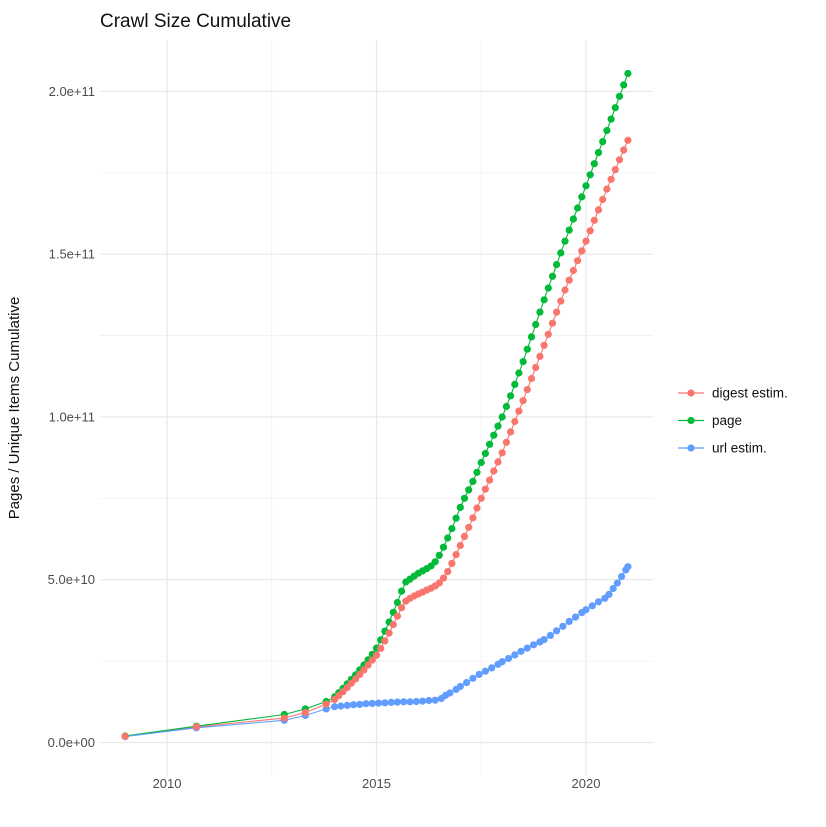 Image resolution: width=826 pixels, height=827 pixels. What do you see at coordinates (72, 91) in the screenshot?
I see `y-tick-label: 2.0e+11` at bounding box center [72, 91].